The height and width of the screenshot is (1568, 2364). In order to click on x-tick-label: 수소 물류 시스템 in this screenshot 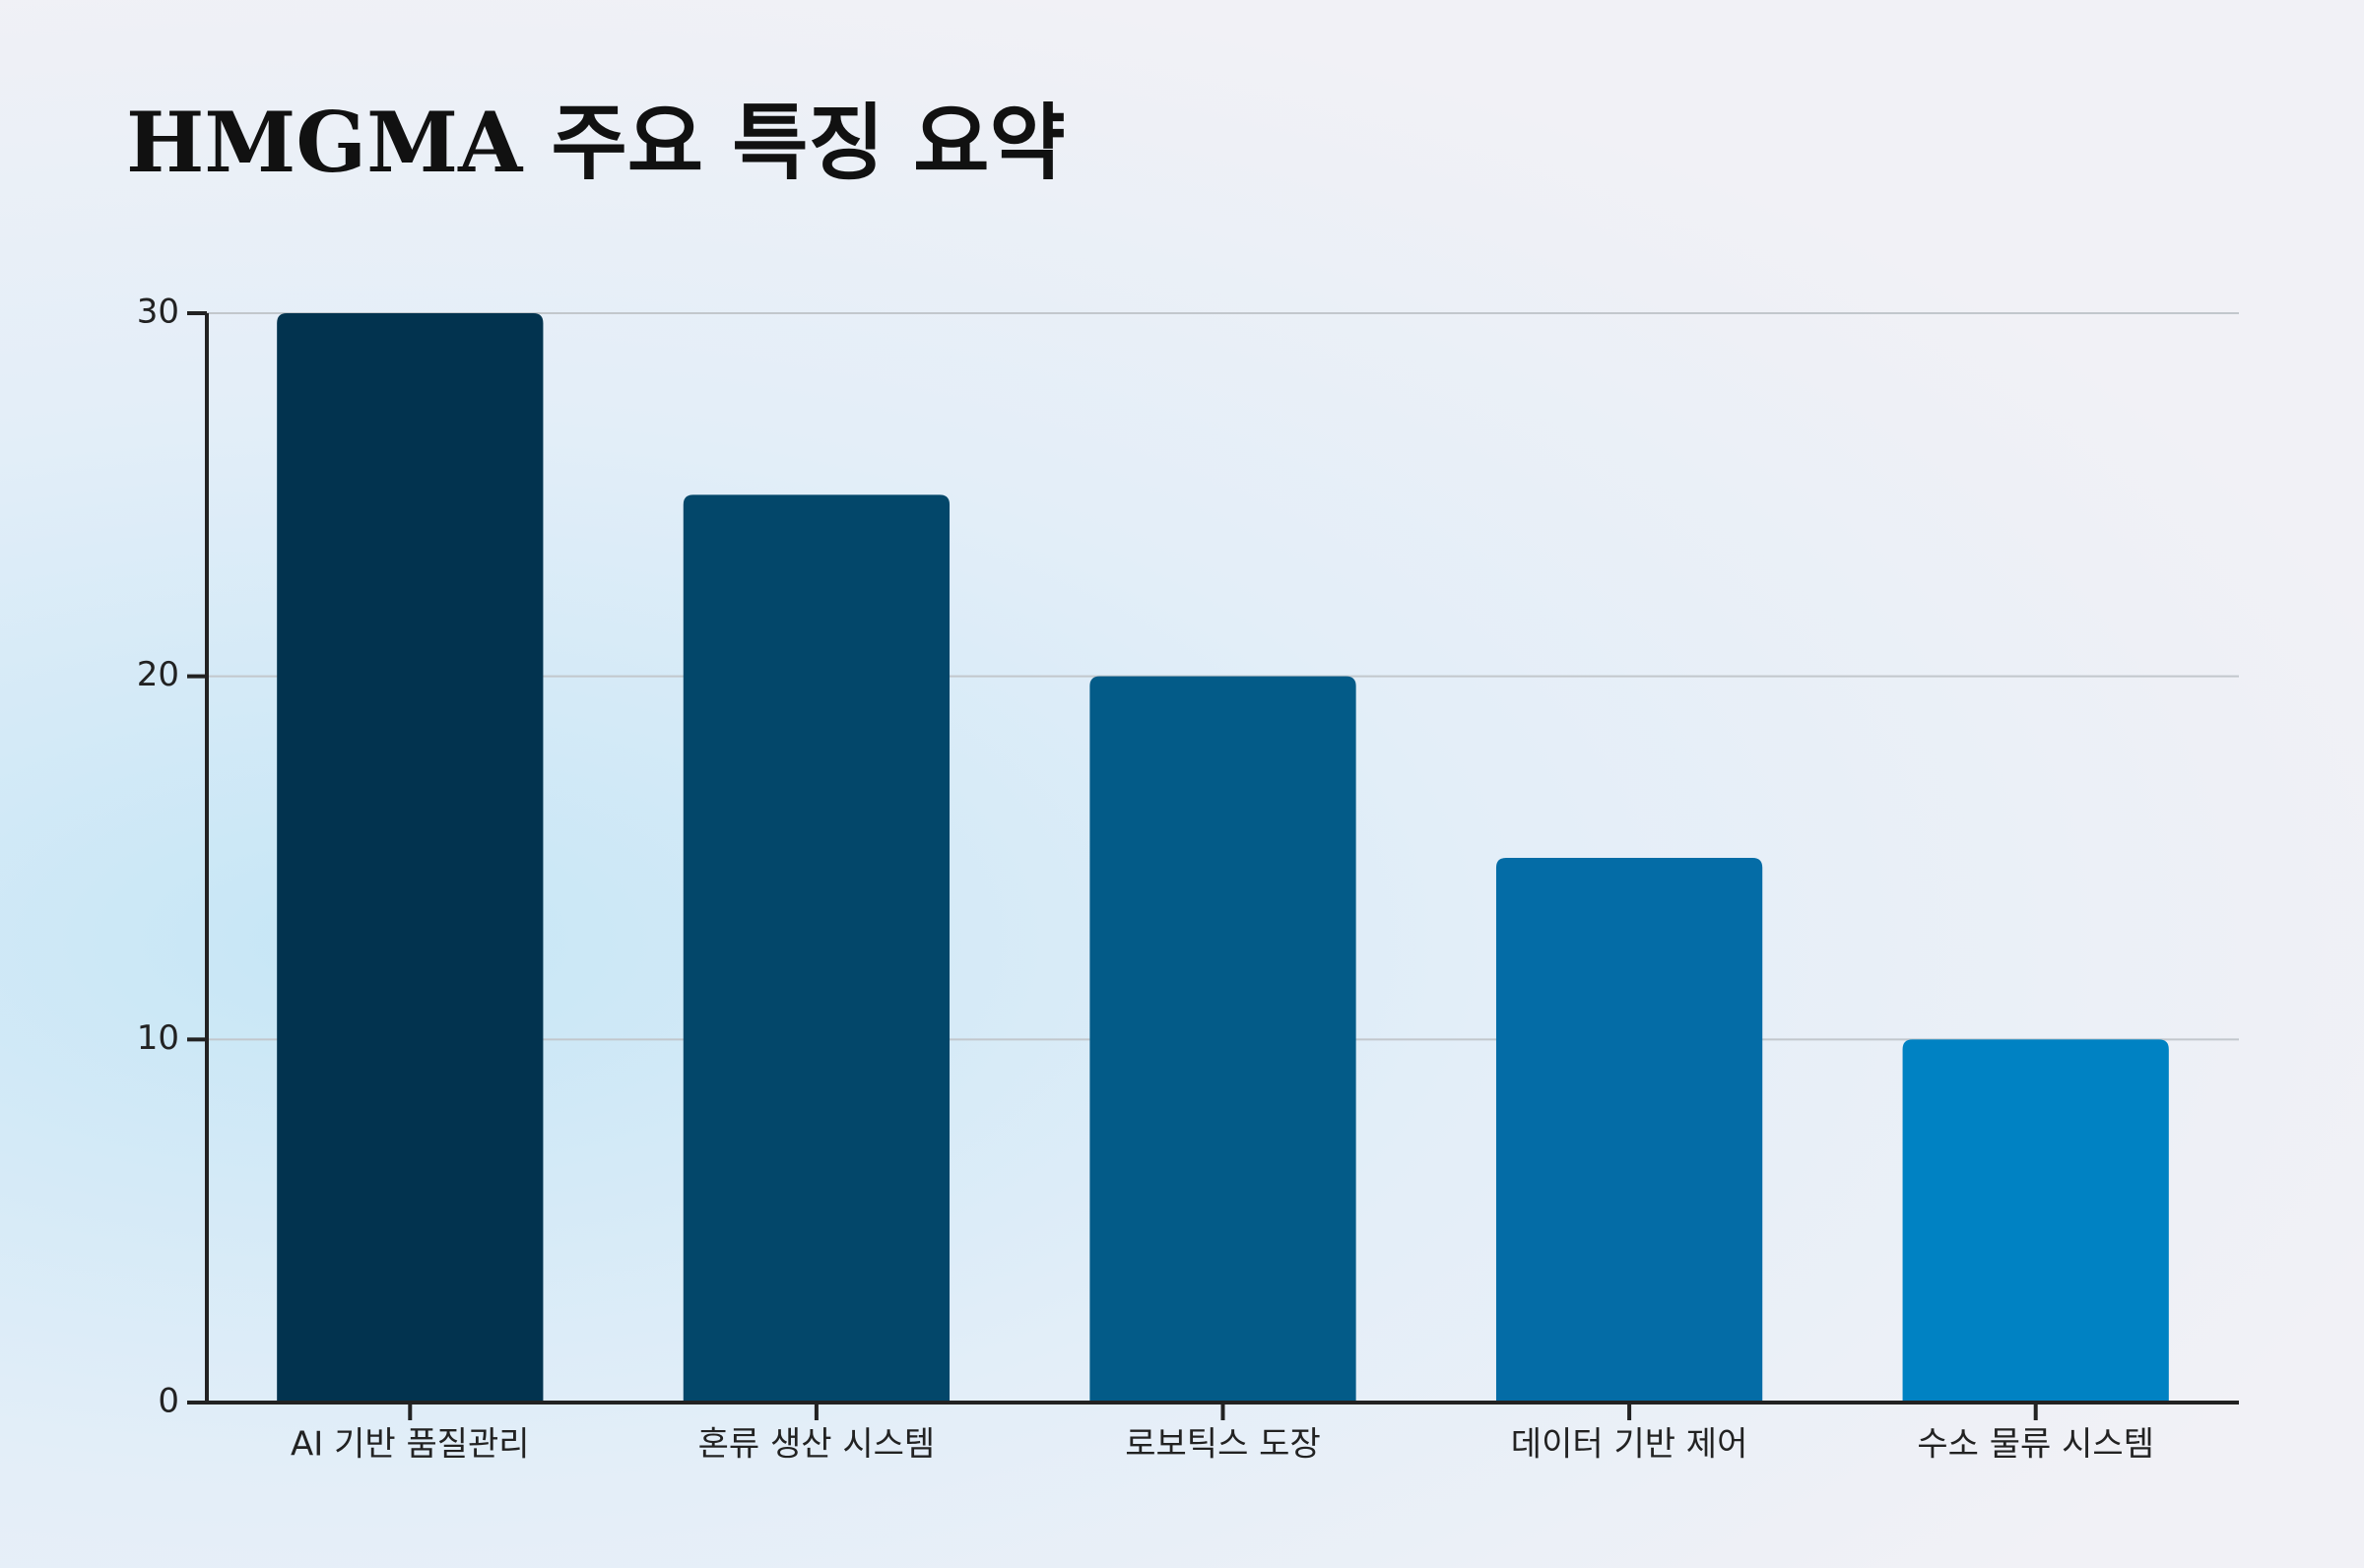, I will do `click(2035, 1445)`.